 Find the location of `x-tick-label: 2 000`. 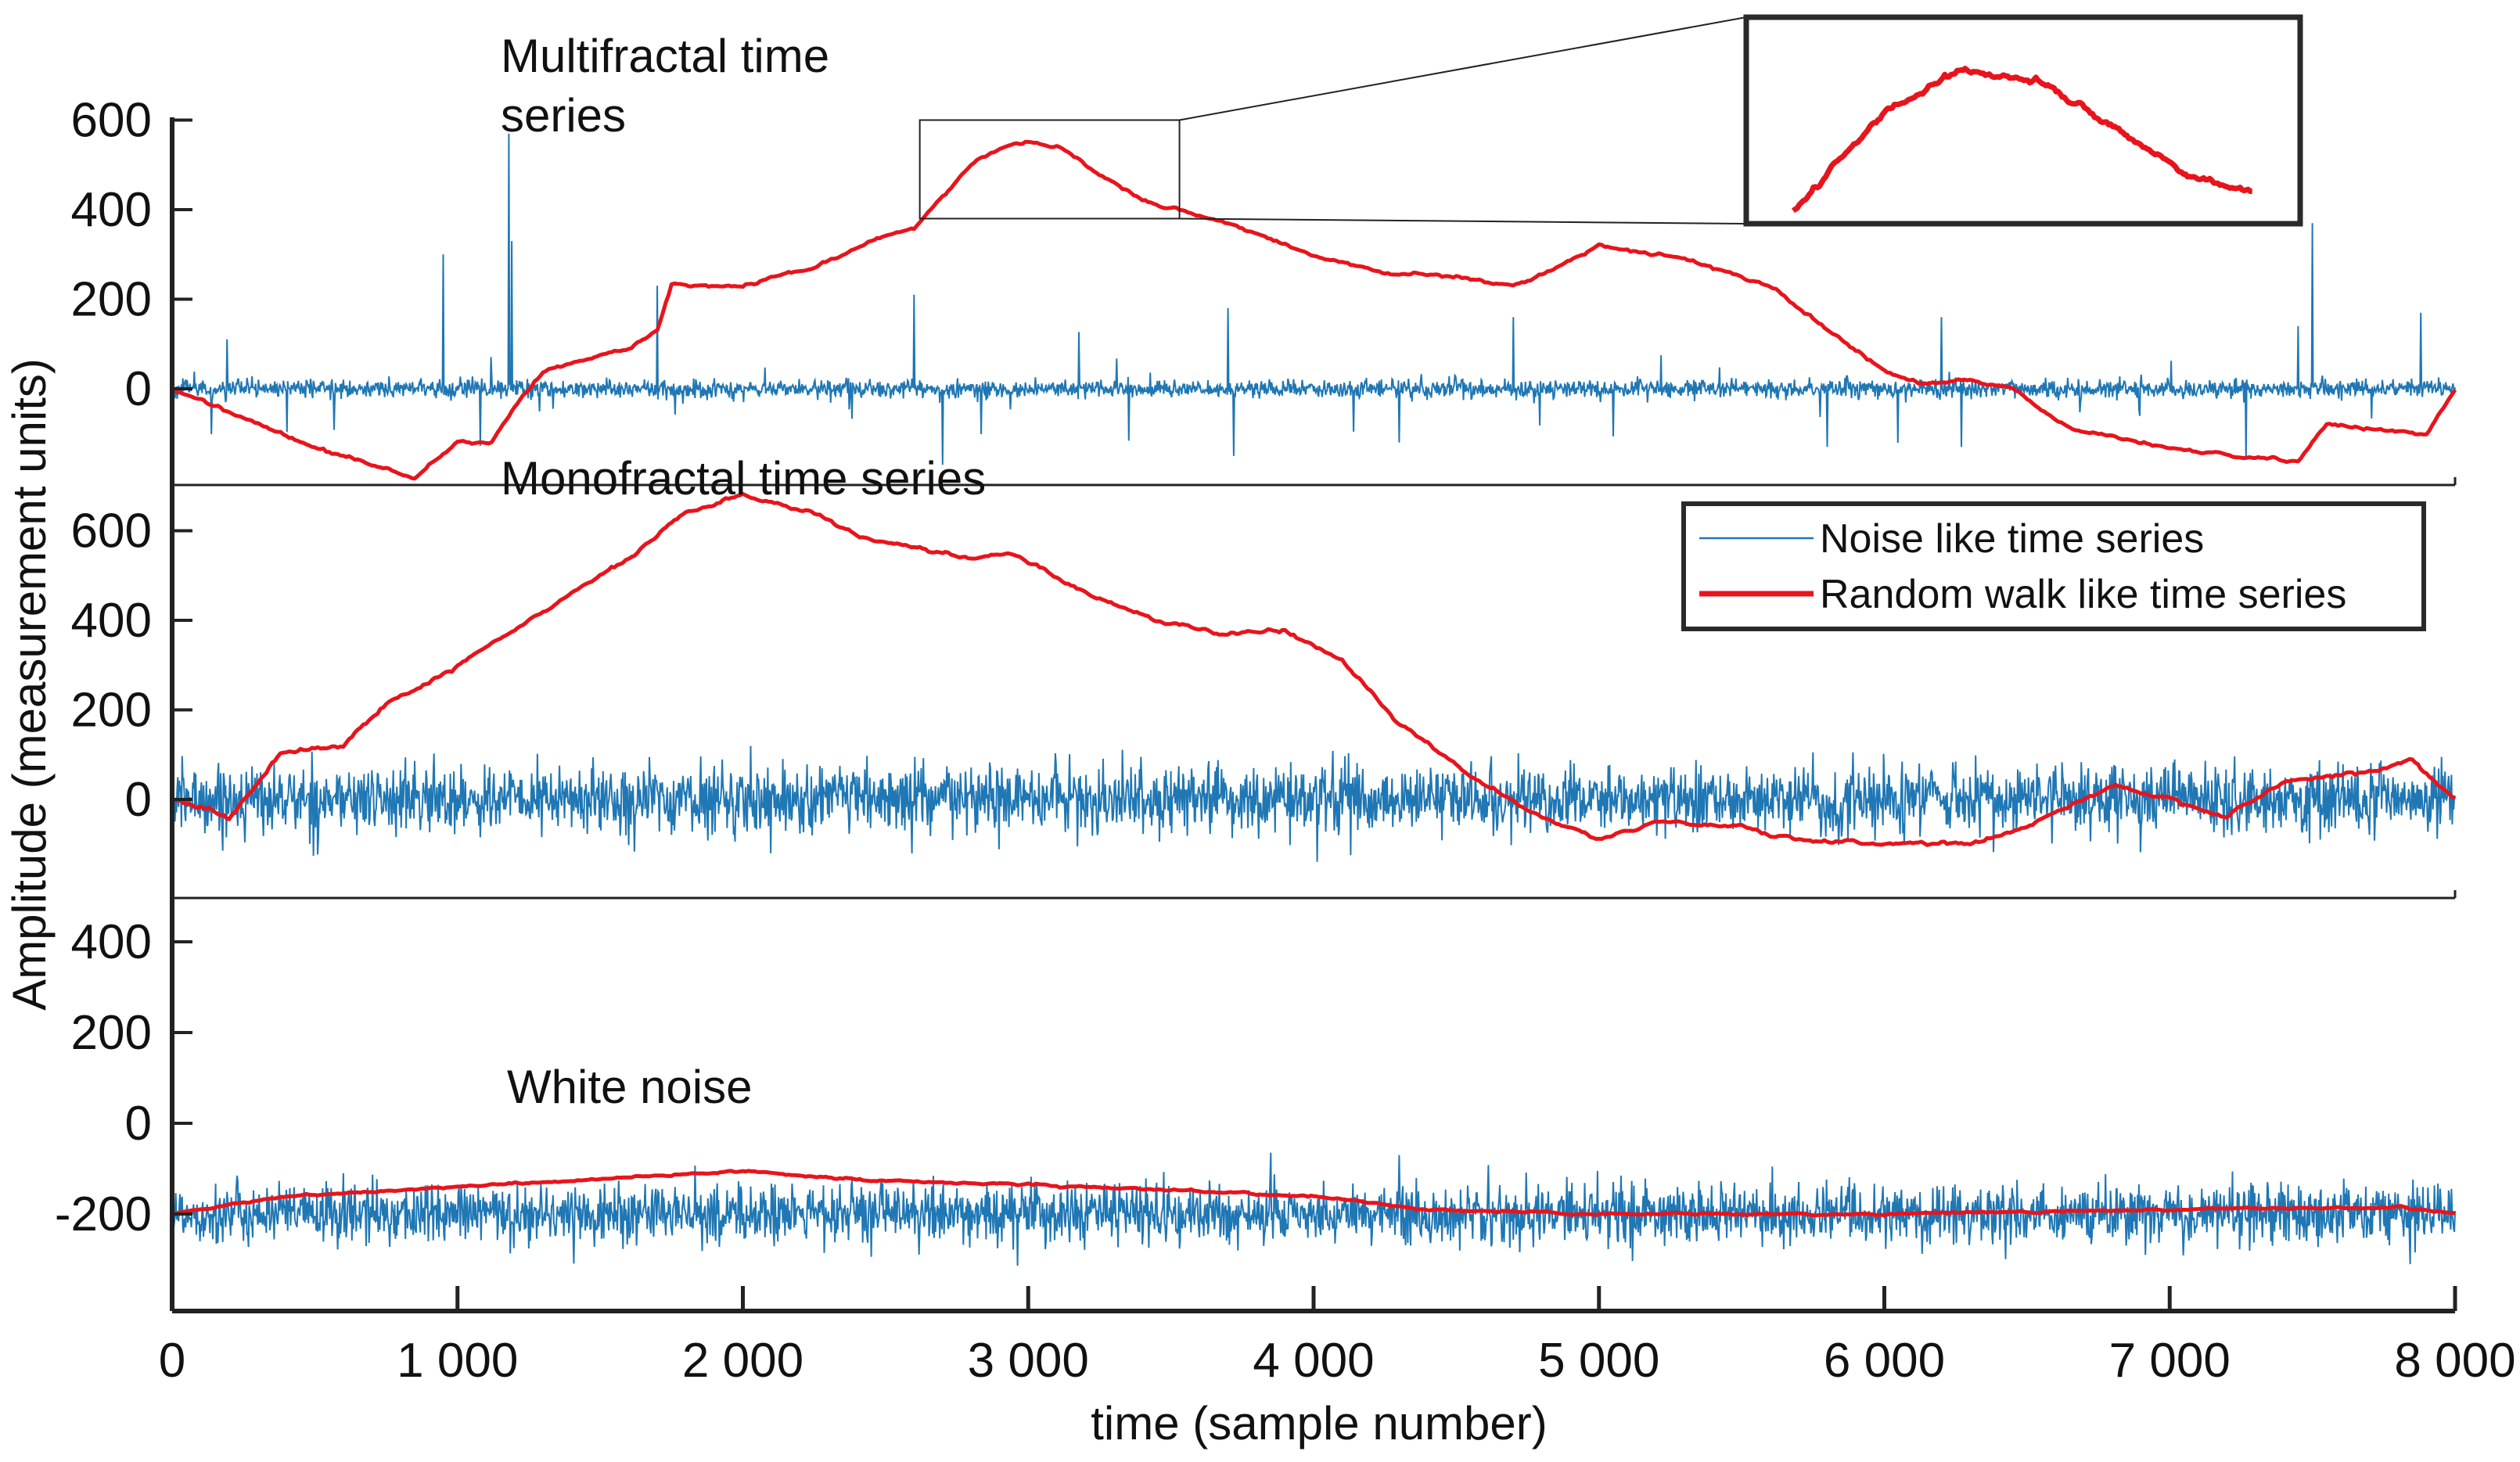

x-tick-label: 2 000 is located at coordinates (742, 1361).